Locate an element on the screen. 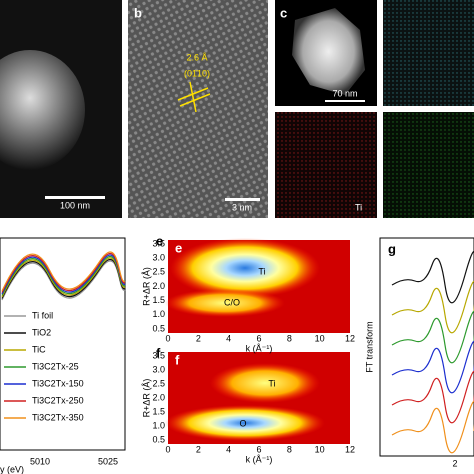 The image size is (474, 474). y-axis-label: FT transform is located at coordinates (369, 346).